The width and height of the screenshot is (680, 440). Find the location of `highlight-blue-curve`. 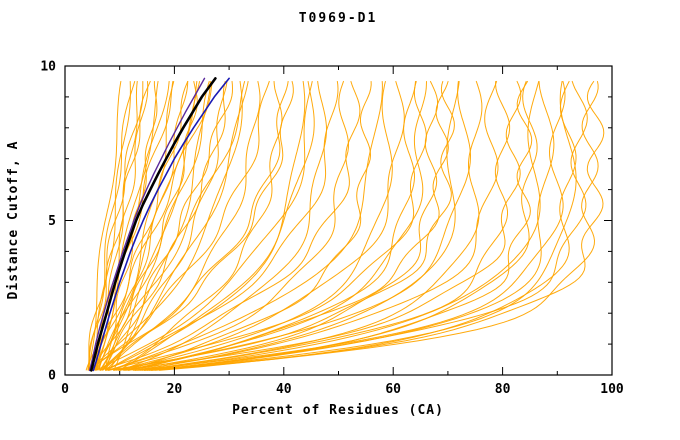

highlight-blue-curve is located at coordinates (161, 224).